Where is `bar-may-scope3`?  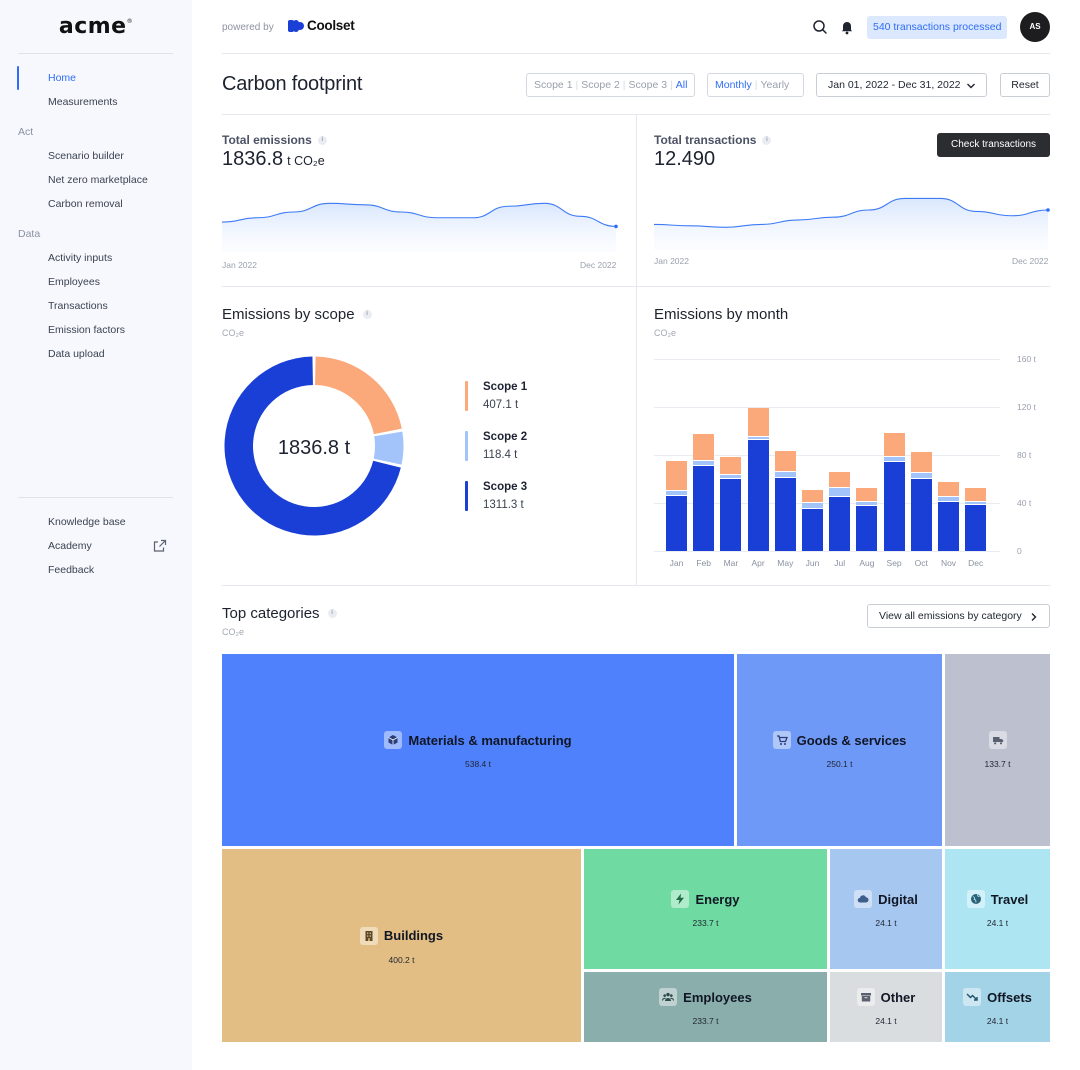
bar-may-scope3 is located at coordinates (785, 514).